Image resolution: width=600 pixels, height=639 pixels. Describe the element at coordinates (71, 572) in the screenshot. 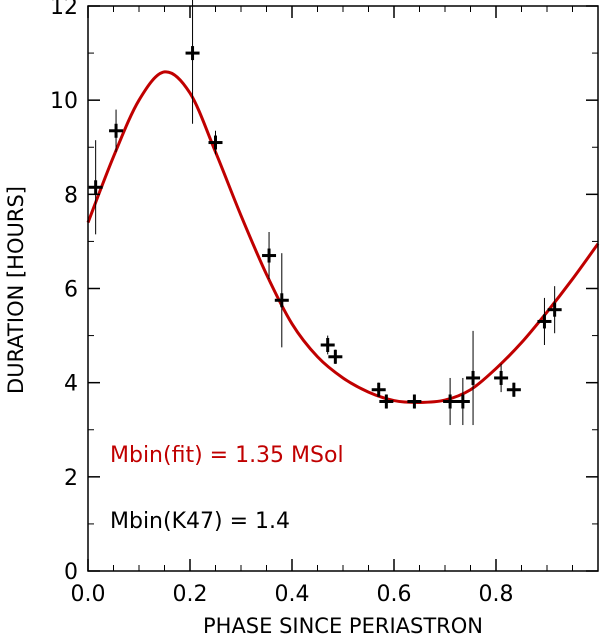

I see `y-tick-label: 0` at that location.